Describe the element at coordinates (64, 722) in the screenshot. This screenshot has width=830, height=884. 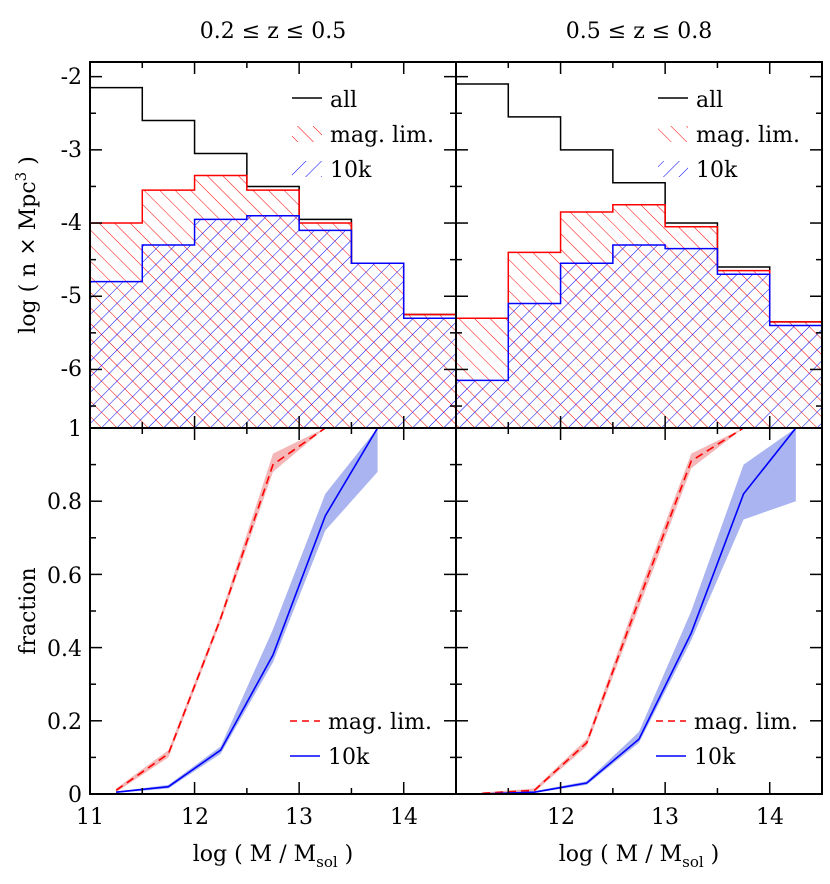
I see `bottom-ytick-label: 0.2` at that location.